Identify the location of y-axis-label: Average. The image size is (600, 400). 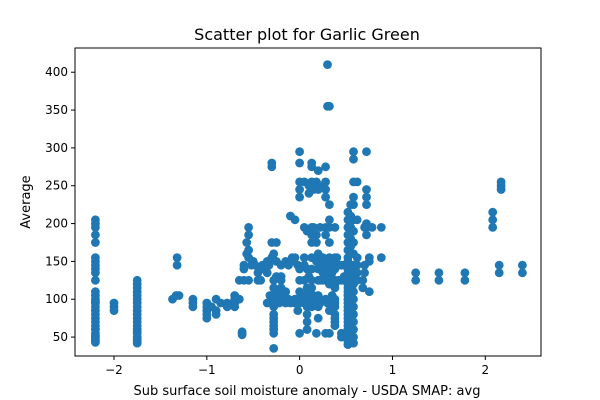
(26, 201).